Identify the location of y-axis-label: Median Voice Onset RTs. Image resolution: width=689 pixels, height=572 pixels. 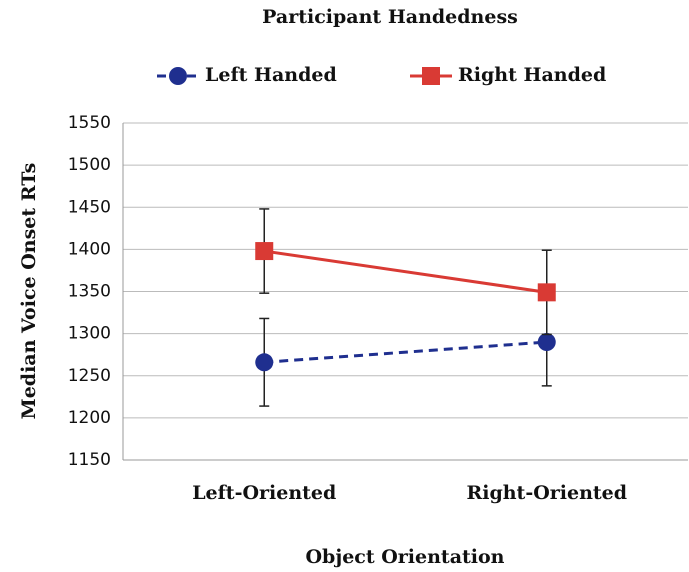
(29, 291).